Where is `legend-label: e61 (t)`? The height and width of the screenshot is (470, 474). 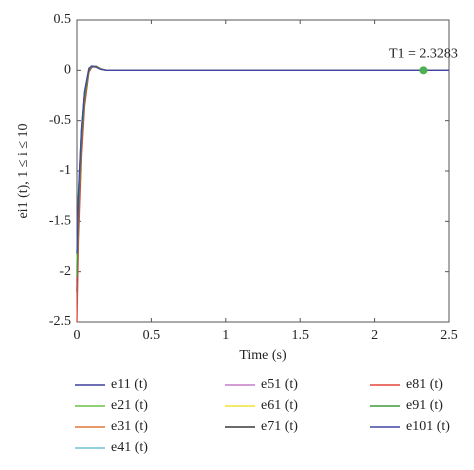
legend-label: e61 (t) is located at coordinates (279, 405).